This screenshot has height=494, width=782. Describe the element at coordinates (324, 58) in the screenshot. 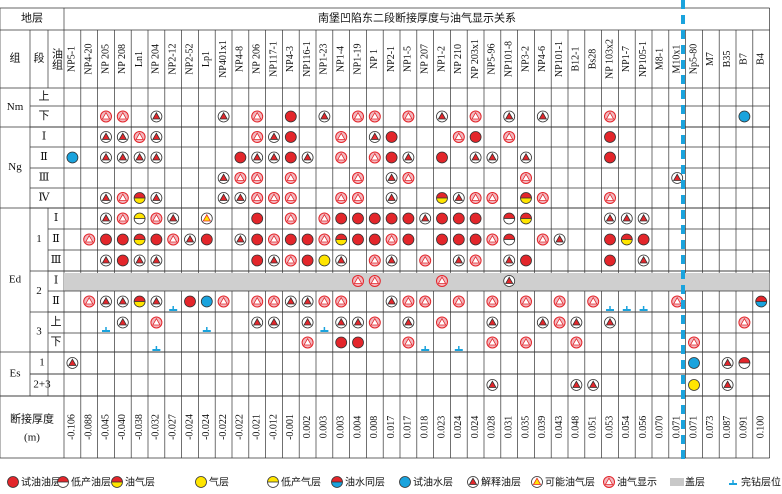

I see `well-name: NP1-23` at that location.